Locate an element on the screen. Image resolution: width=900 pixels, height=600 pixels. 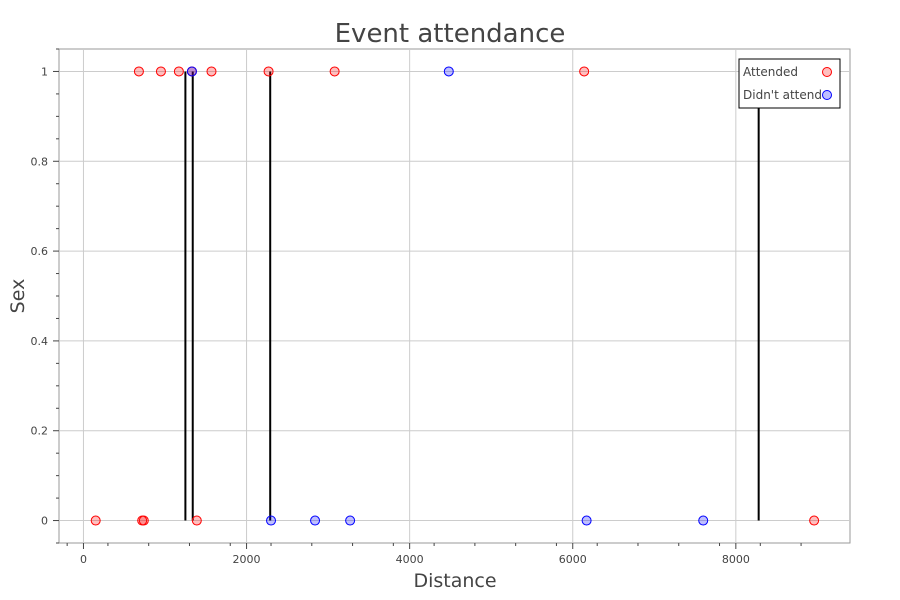
y-tick-label: 0 is located at coordinates (44, 521).